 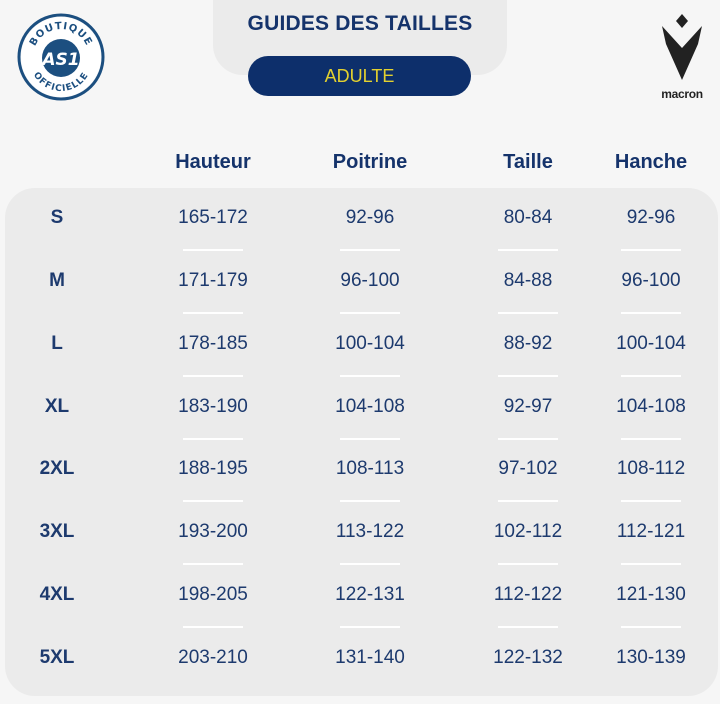 I want to click on table-cell: 193-200, so click(x=213, y=531).